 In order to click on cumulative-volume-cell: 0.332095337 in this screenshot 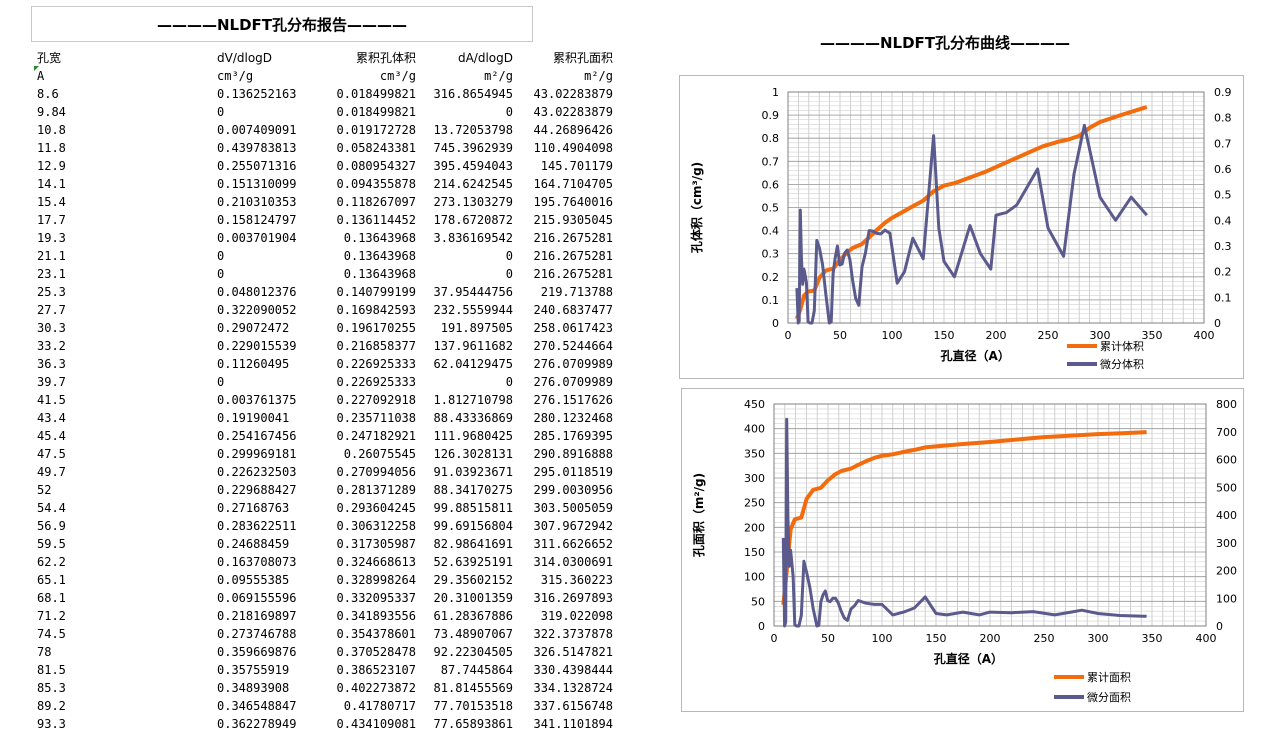, I will do `click(376, 598)`.